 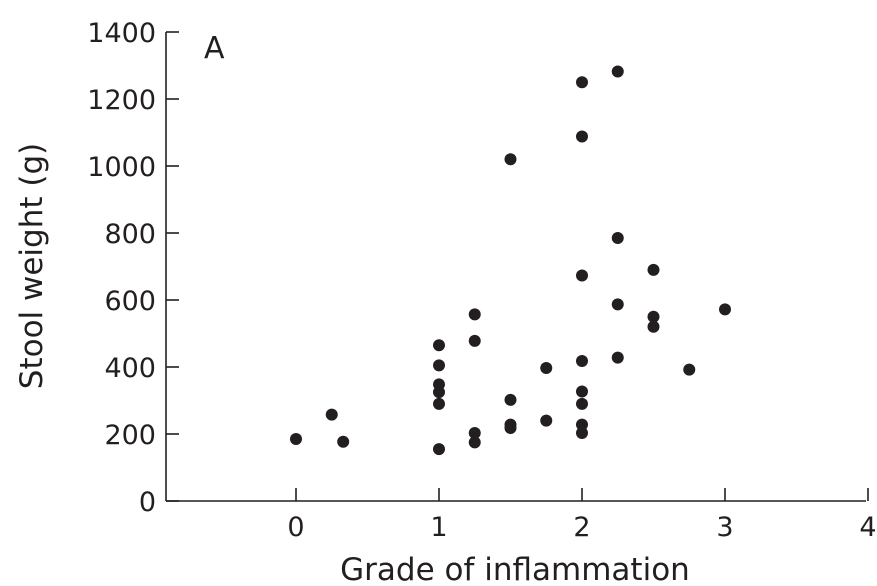 I want to click on y-axis-ticks: 0 200 400 600 800 1000 1200 1400, so click(x=133, y=268).